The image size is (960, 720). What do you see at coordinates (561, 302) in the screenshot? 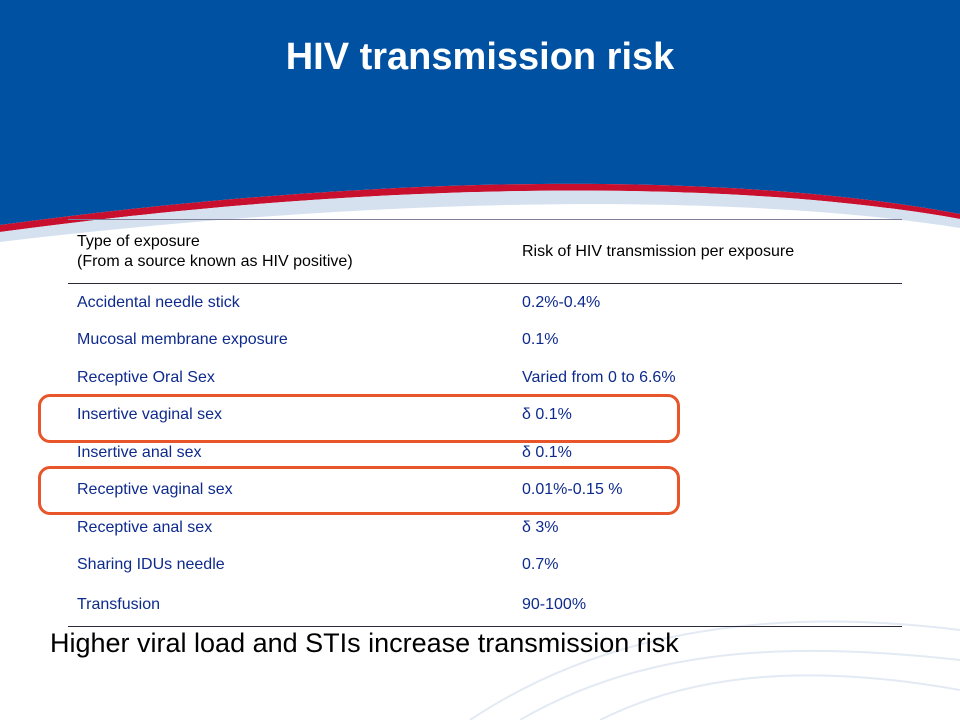
I see `risk-cell: 0.2%-0.4%` at bounding box center [561, 302].